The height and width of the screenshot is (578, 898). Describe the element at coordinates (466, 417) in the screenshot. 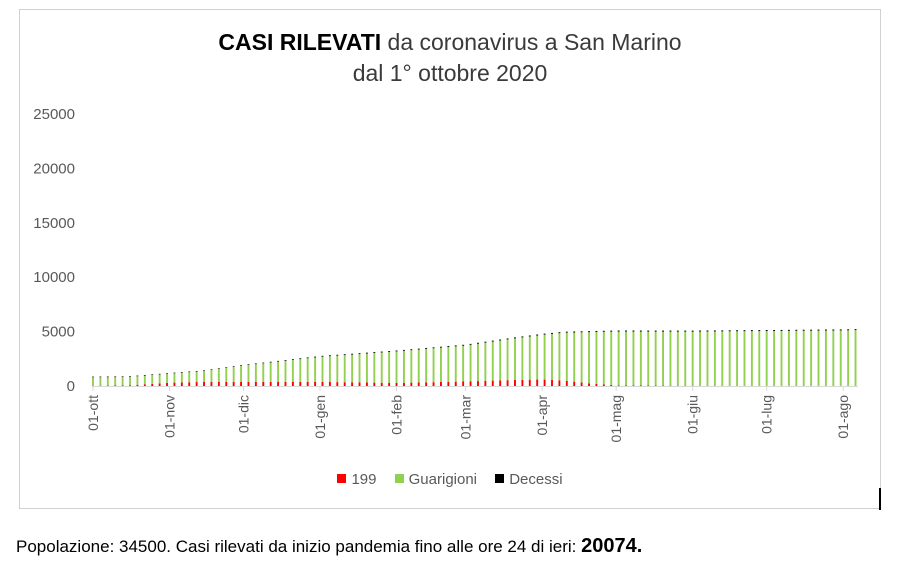

I see `x-tick-label: 01-mar` at that location.